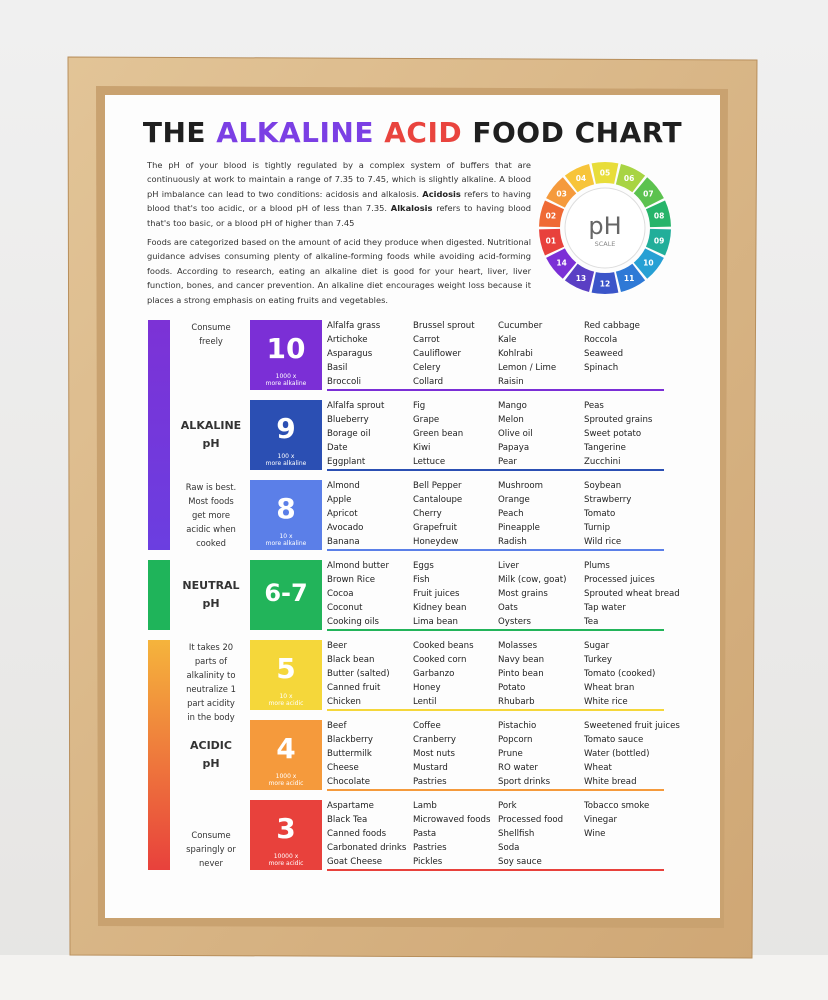 The height and width of the screenshot is (1000, 828). I want to click on side-note-line: neutralize 1, so click(211, 689).